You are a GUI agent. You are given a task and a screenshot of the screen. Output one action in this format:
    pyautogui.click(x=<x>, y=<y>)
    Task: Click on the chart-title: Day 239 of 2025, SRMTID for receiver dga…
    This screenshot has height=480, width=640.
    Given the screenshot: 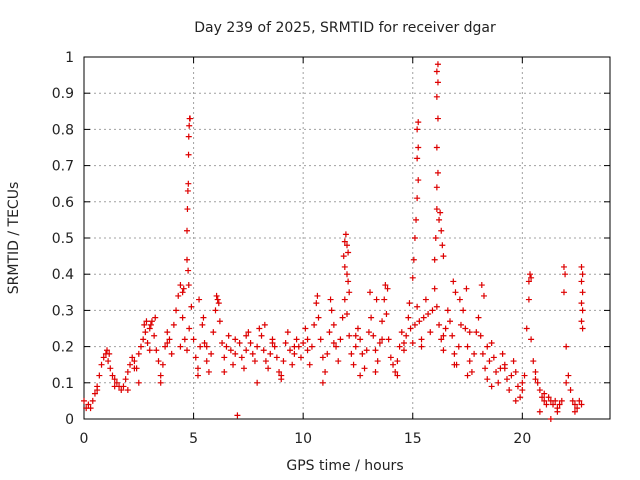 What is the action you would take?
    pyautogui.click(x=345, y=28)
    